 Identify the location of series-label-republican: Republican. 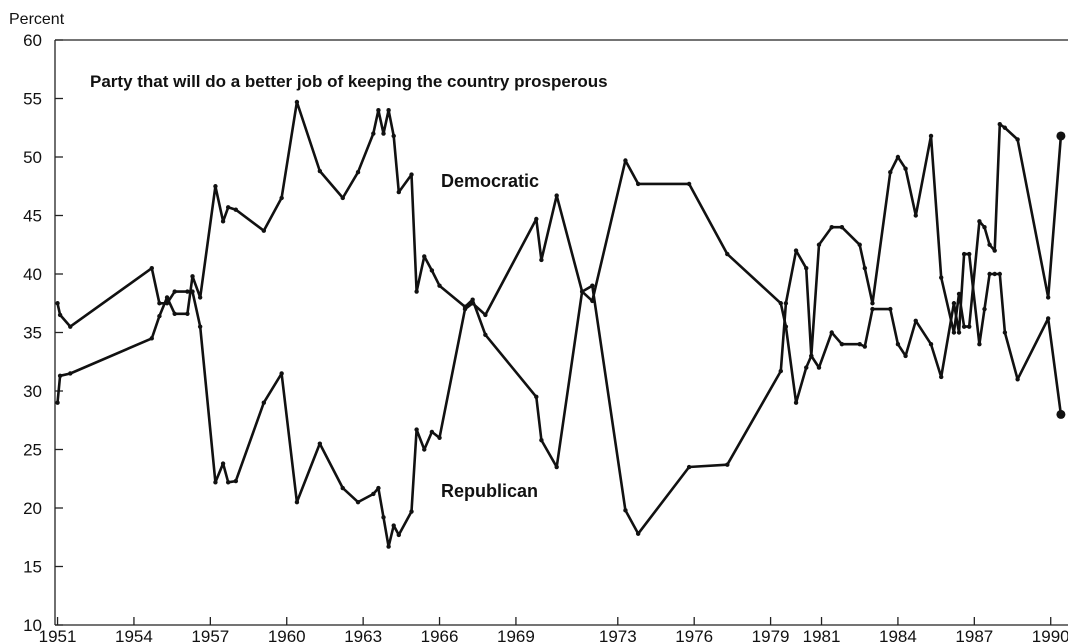
(489, 491).